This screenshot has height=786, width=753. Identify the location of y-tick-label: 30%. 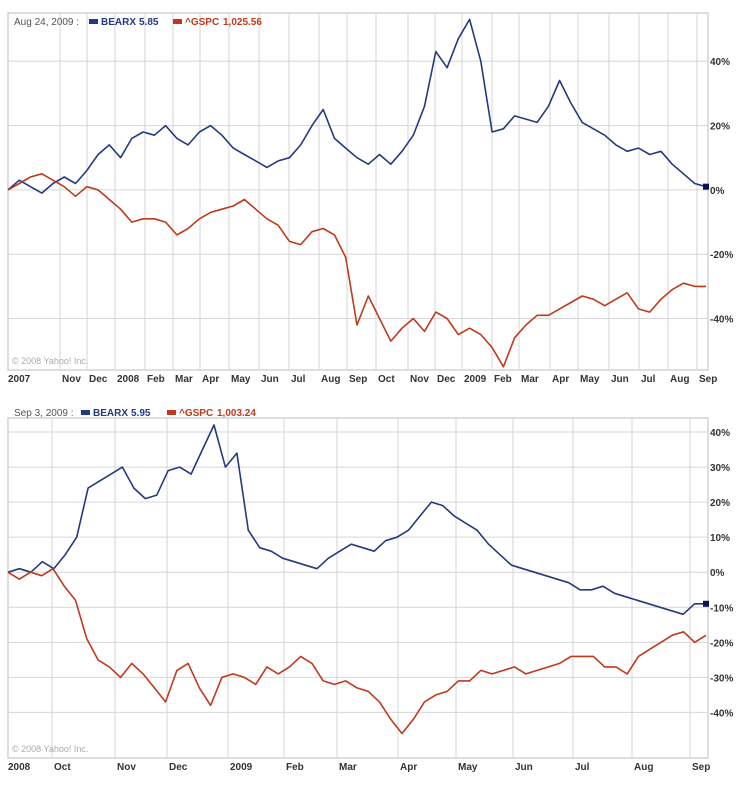
(720, 468).